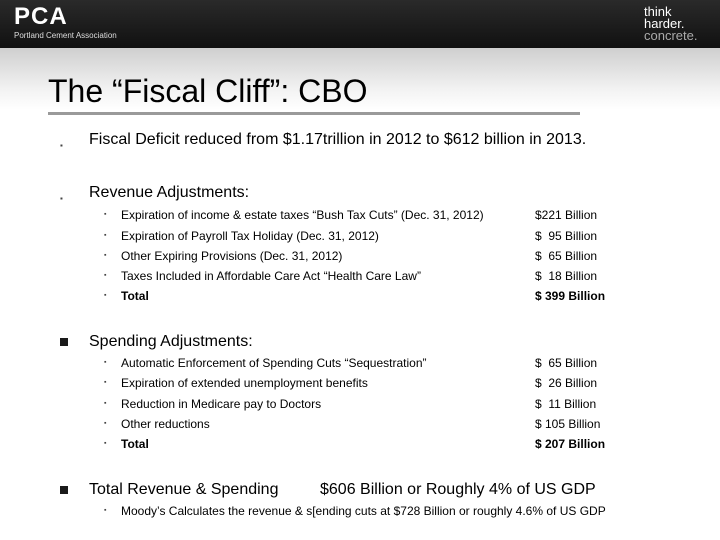  I want to click on revenue-item-amount: $ 18 Billion, so click(566, 276).